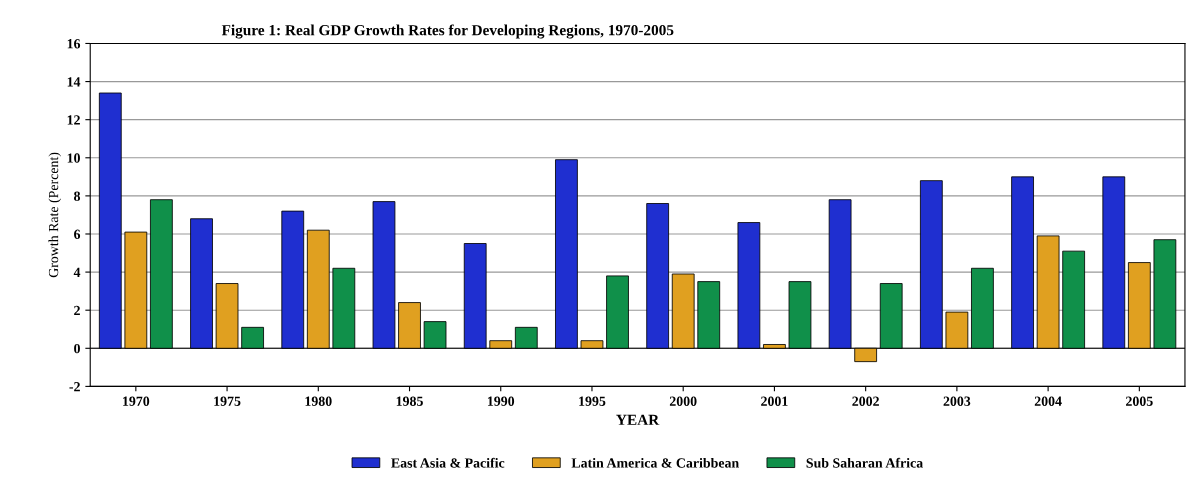 The height and width of the screenshot is (483, 1203). Describe the element at coordinates (774, 401) in the screenshot. I see `x-tick-label: 2001` at that location.